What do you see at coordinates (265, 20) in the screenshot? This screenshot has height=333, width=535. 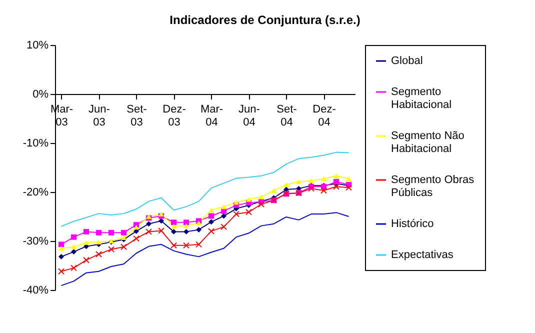 I see `chart-title: Indicadores de Conjuntura (s.r.e.)` at bounding box center [265, 20].